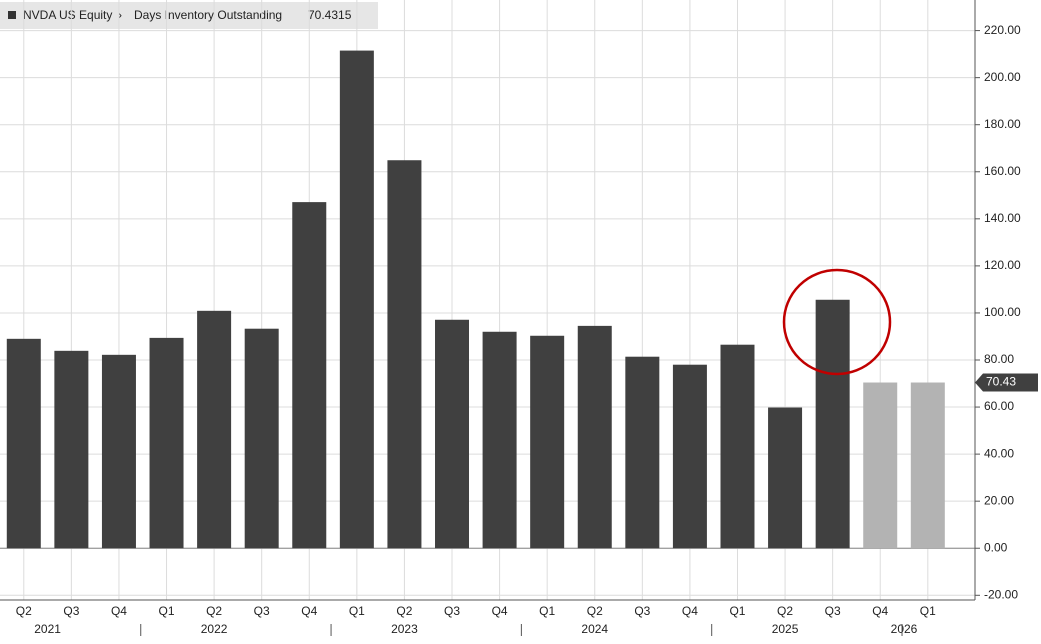  What do you see at coordinates (999, 359) in the screenshot?
I see `y-tick-label: 80.00` at bounding box center [999, 359].